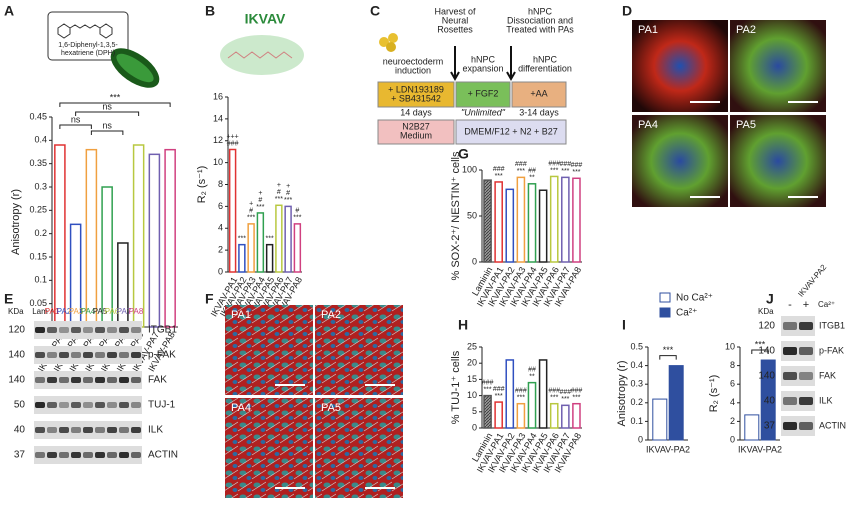 This screenshot has width=851, height=508. What do you see at coordinates (40, 140) in the screenshot?
I see `y-tick-label: 0.4` at bounding box center [40, 140].